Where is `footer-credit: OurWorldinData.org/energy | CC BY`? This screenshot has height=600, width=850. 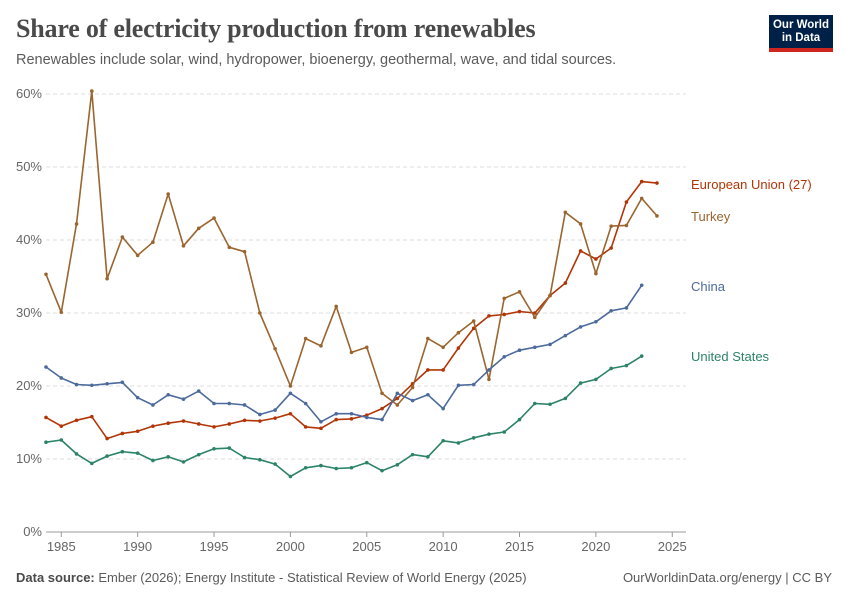
footer-credit: OurWorldinData.org/energy | CC BY is located at coordinates (727, 577).